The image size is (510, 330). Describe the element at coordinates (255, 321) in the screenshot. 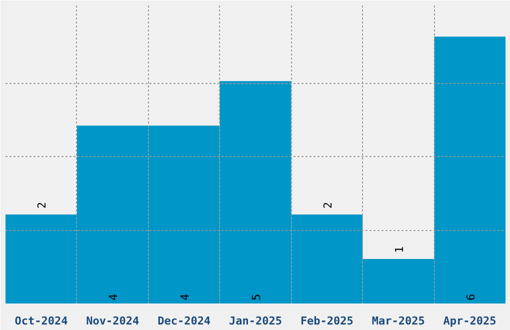

I see `x-tick-label: Jan-2025` at that location.